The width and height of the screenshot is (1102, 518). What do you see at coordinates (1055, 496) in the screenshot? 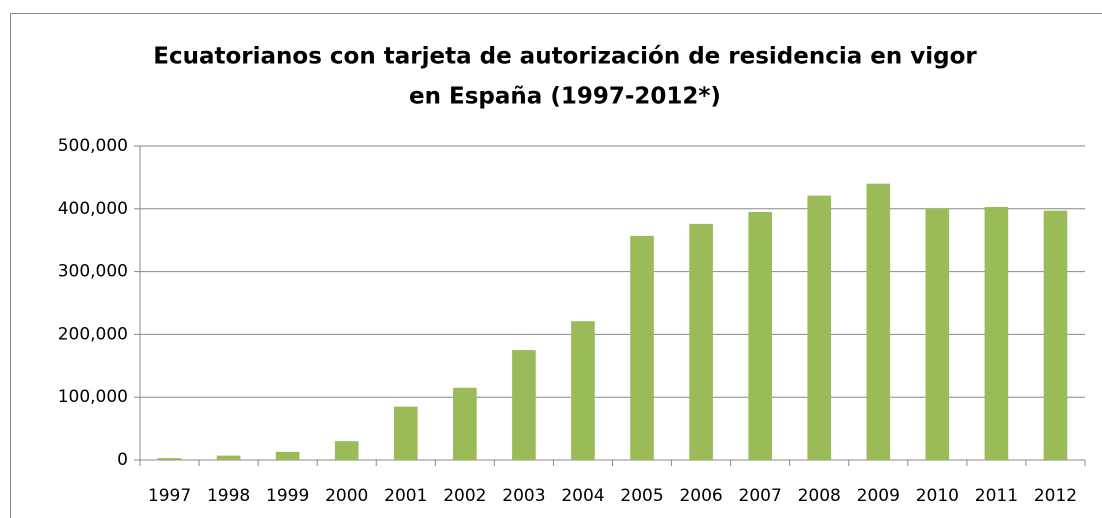
I see `x-tick-label: 2012` at bounding box center [1055, 496].